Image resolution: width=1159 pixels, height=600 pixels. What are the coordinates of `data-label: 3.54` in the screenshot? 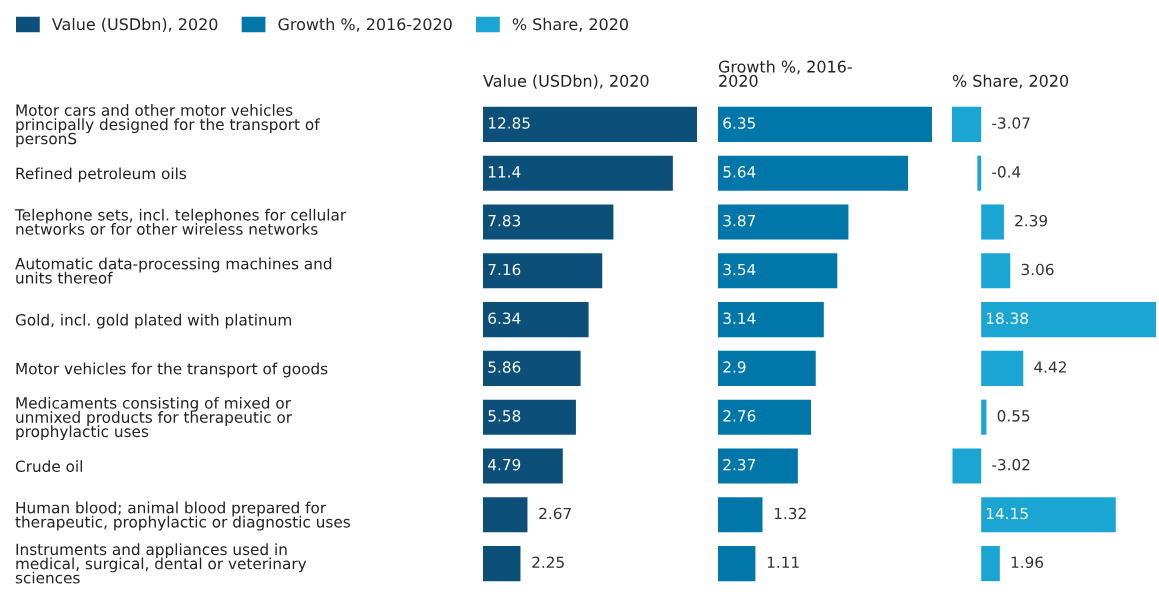 It's located at (739, 269).